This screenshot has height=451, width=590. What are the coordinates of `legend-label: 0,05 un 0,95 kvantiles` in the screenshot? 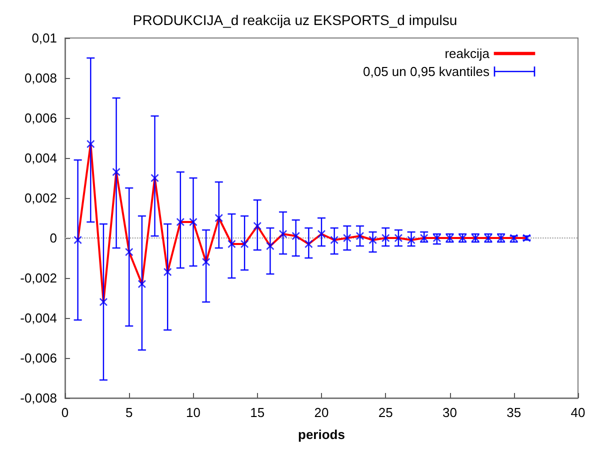 It's located at (426, 71).